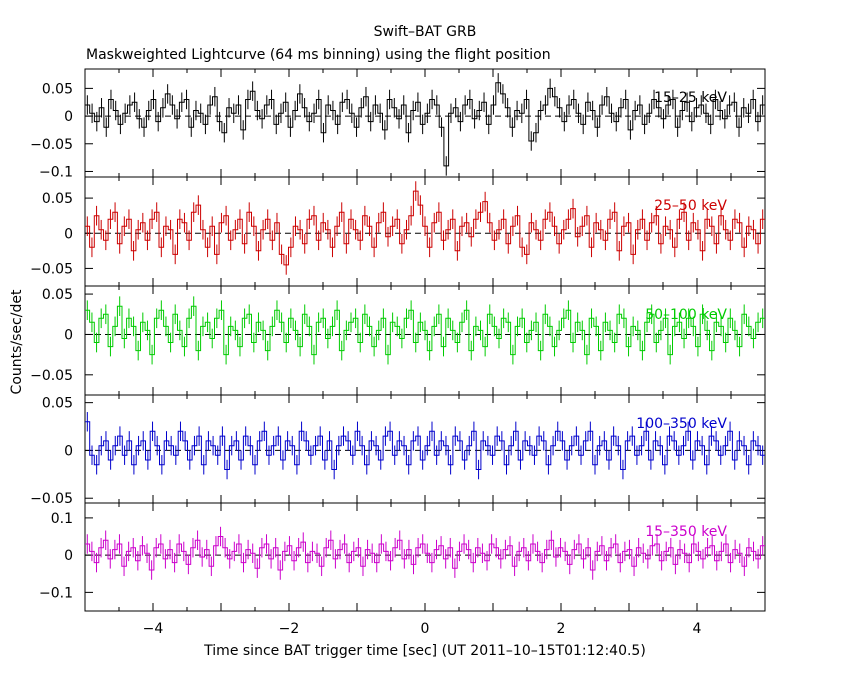 This screenshot has height=680, width=850. What do you see at coordinates (686, 532) in the screenshot?
I see `series-label: 15–350 keV` at bounding box center [686, 532].